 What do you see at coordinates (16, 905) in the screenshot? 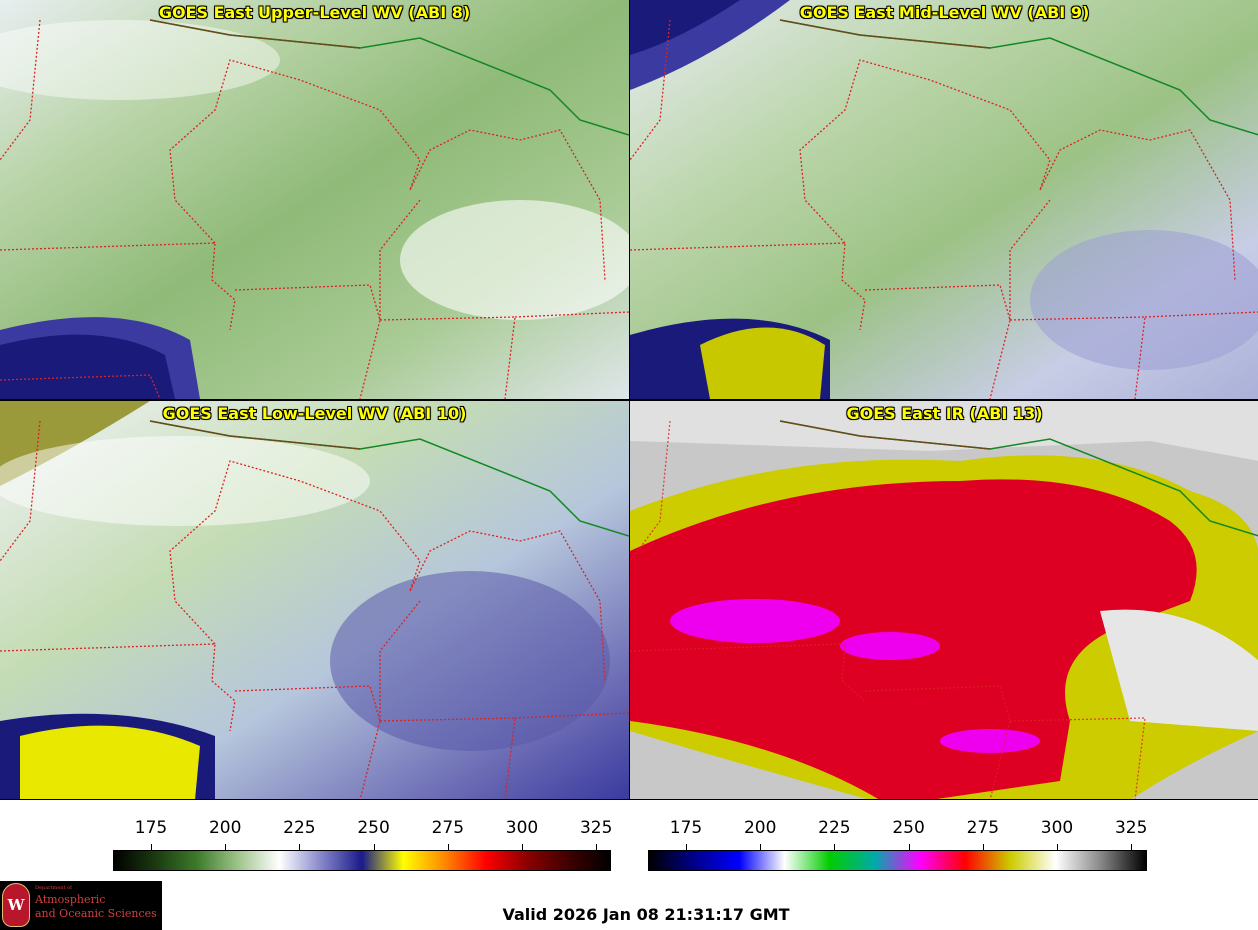
I see `uw-seal-icon: W` at bounding box center [16, 905].